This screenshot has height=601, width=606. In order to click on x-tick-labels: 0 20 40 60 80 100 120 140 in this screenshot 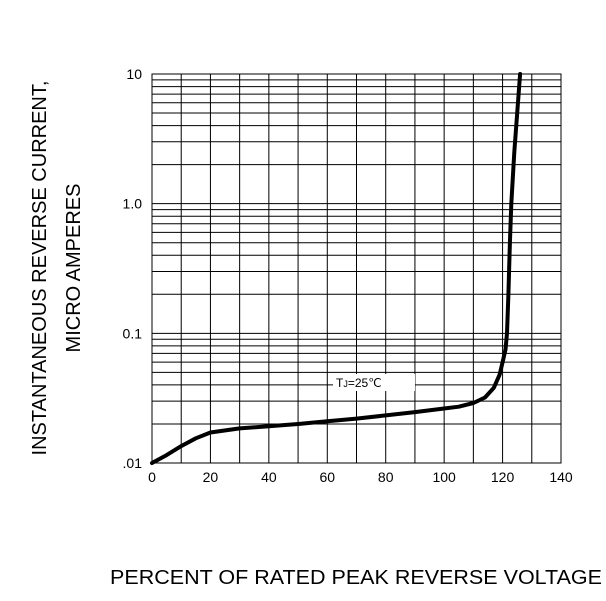, I will do `click(360, 477)`.